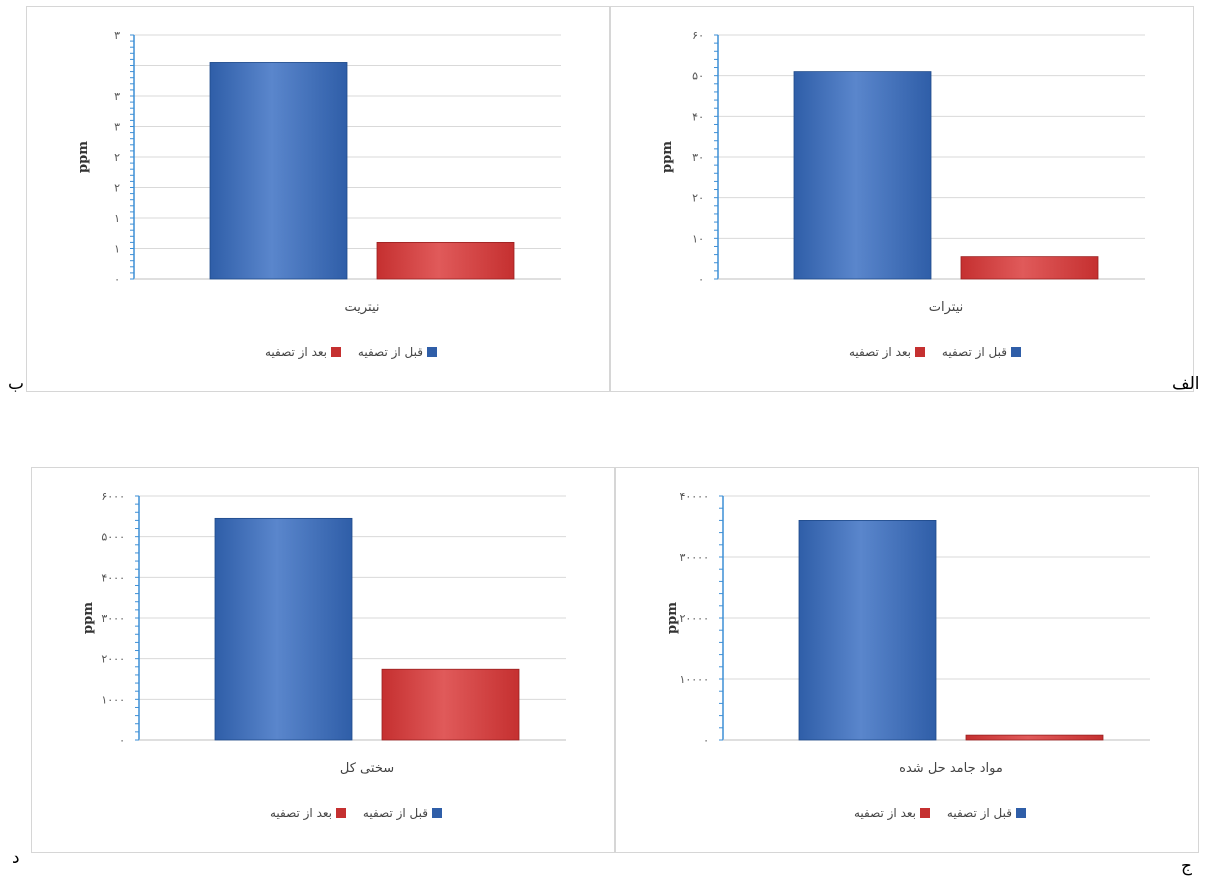 This screenshot has height=881, width=1213. I want to click on x-category-label: سختی کل, so click(367, 768).